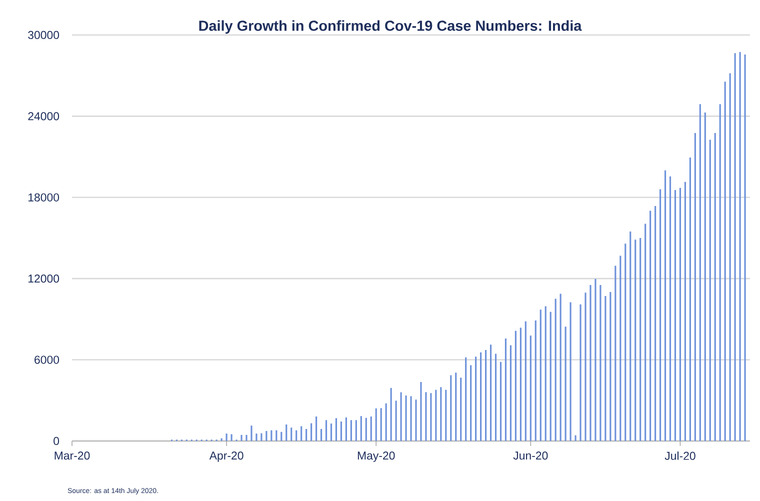 The image size is (760, 501). I want to click on x-tick-label: May-20, so click(376, 457).